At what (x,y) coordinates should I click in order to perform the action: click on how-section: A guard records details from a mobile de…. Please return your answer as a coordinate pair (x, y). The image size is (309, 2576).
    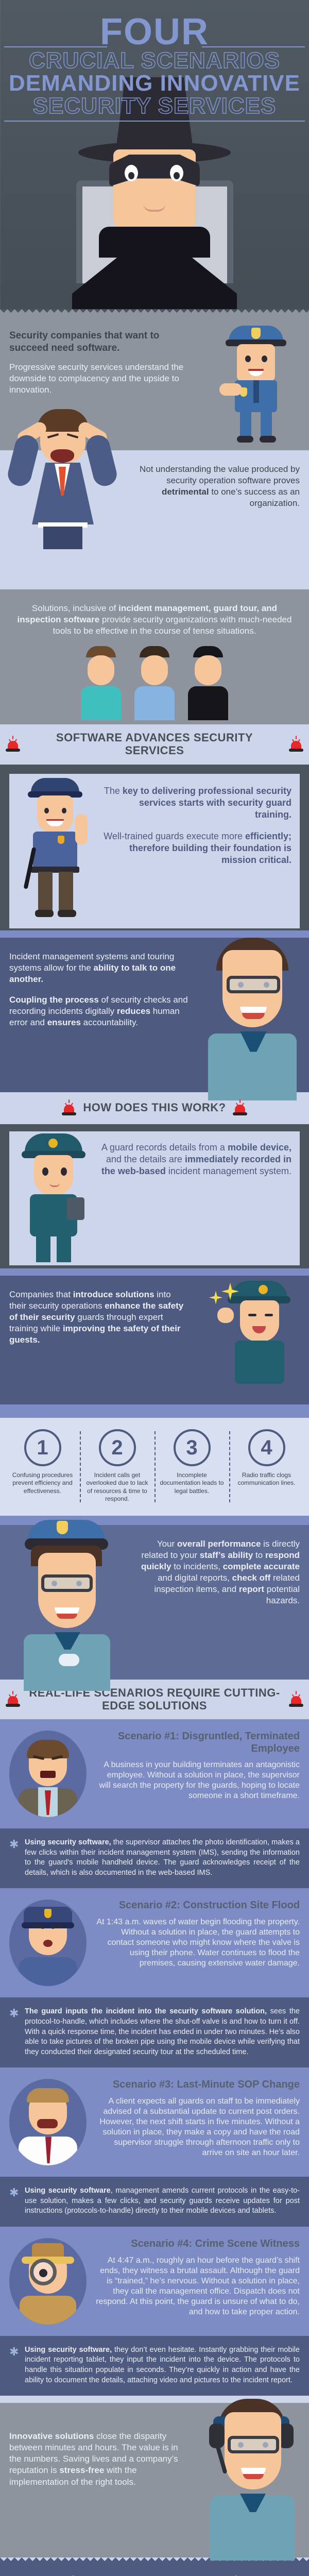
    Looking at the image, I should click on (154, 1200).